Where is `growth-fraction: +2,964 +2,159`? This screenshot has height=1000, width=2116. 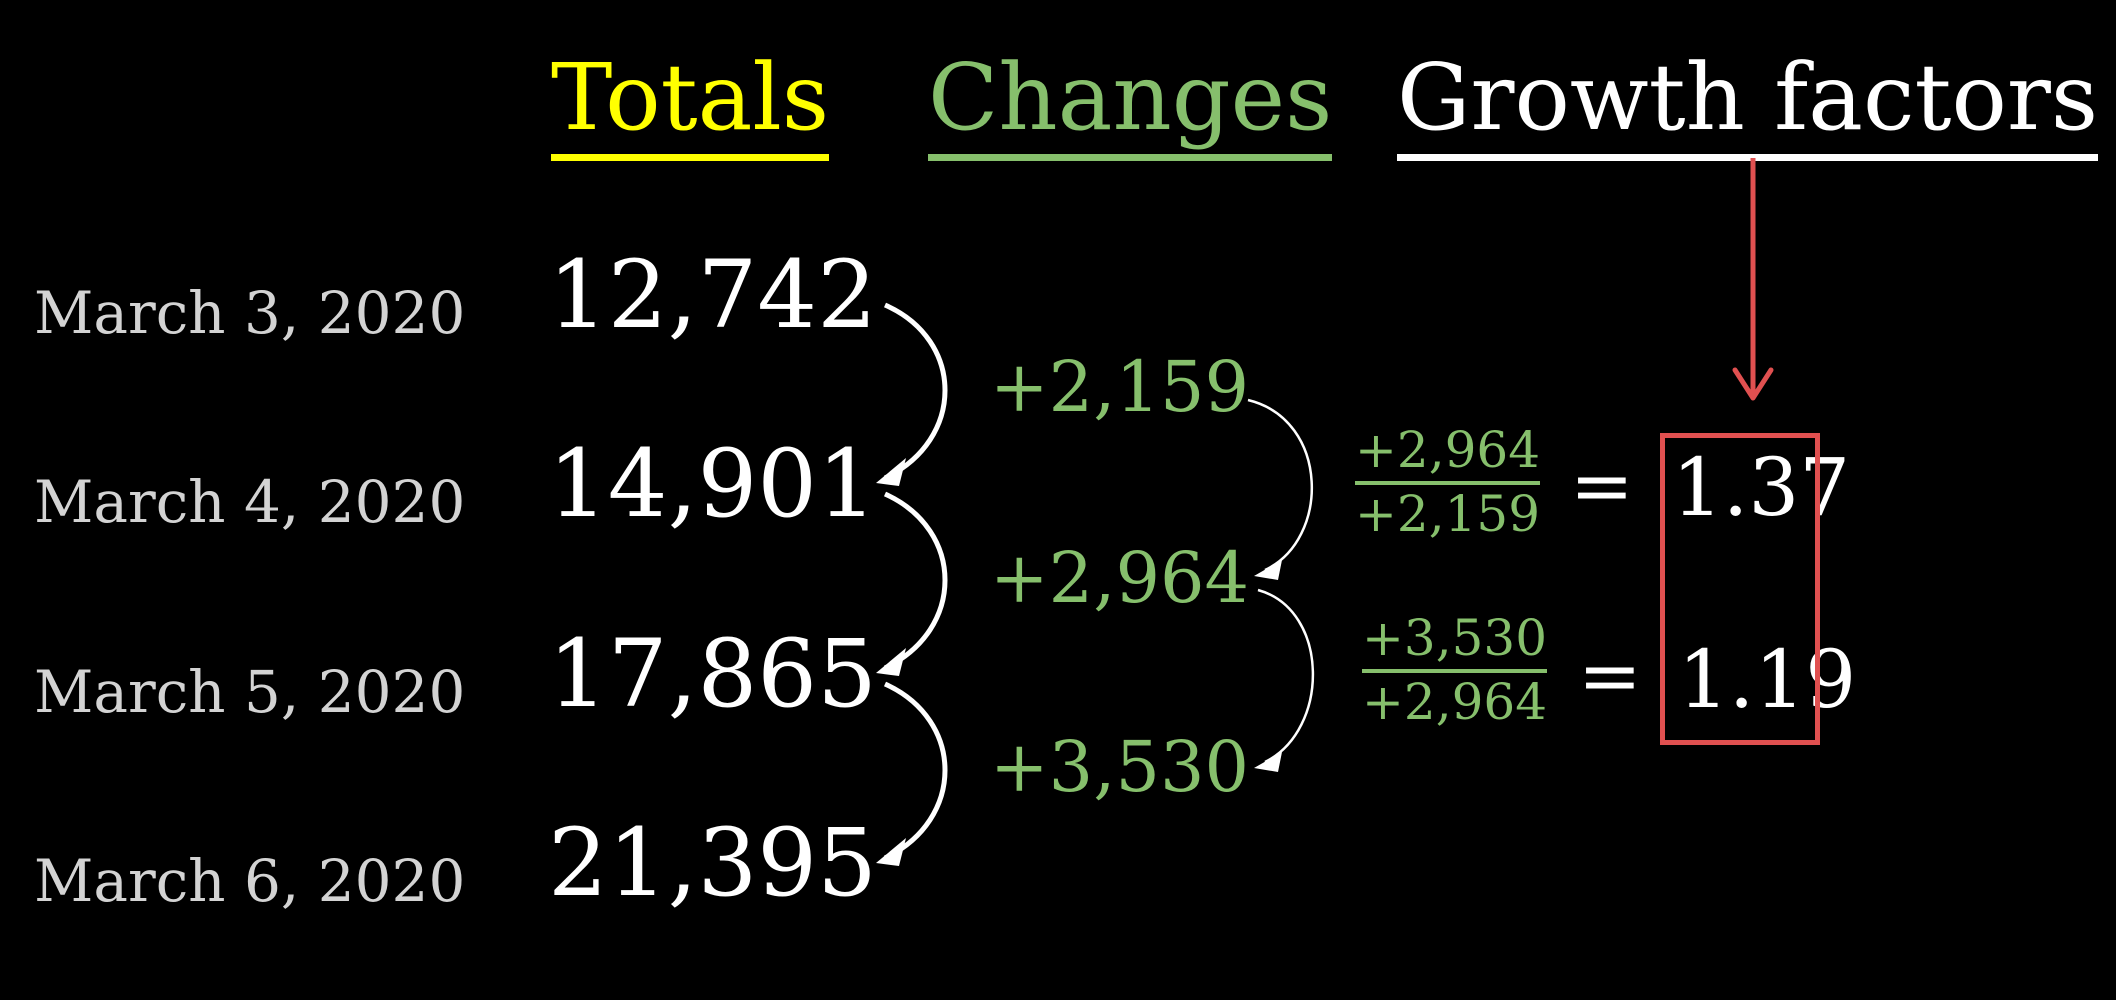
growth-fraction: +2,964 +2,159 is located at coordinates (1448, 482).